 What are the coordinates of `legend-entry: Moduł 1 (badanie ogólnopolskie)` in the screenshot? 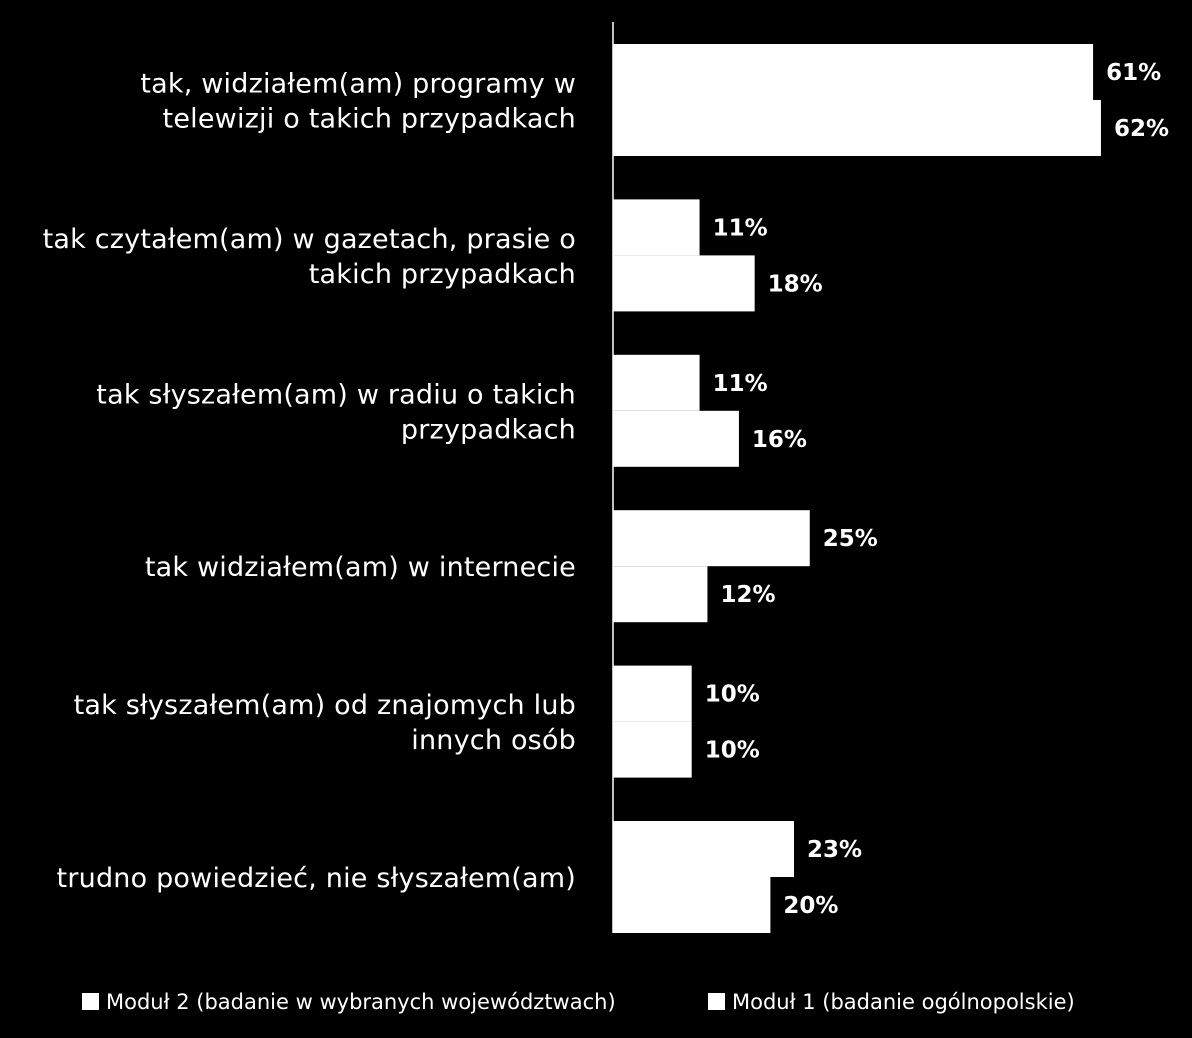 It's located at (903, 1002).